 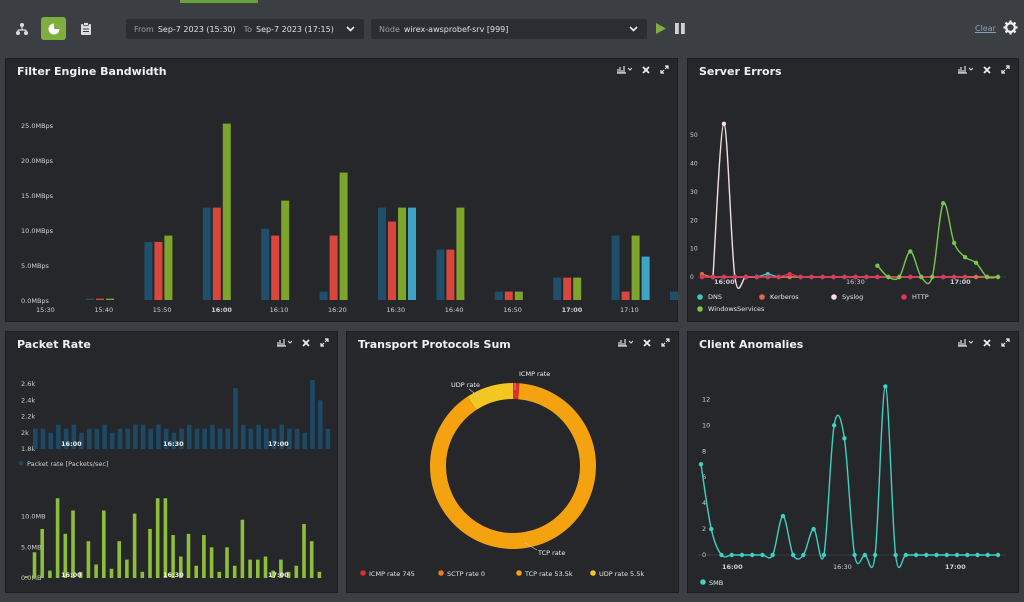 What do you see at coordinates (392, 574) in the screenshot?
I see `legend-label: ICMP rate 745` at bounding box center [392, 574].